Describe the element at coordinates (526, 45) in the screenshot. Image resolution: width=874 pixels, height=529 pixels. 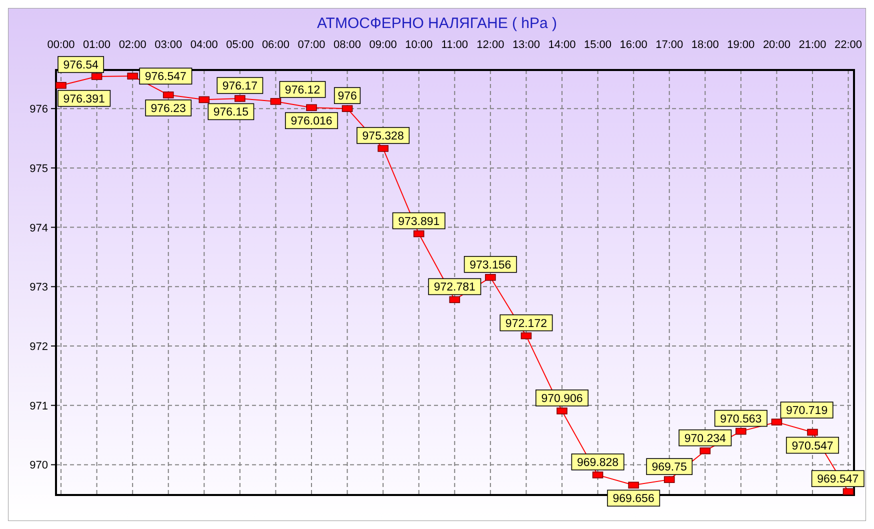
I see `x-tick-label: 13:00` at that location.